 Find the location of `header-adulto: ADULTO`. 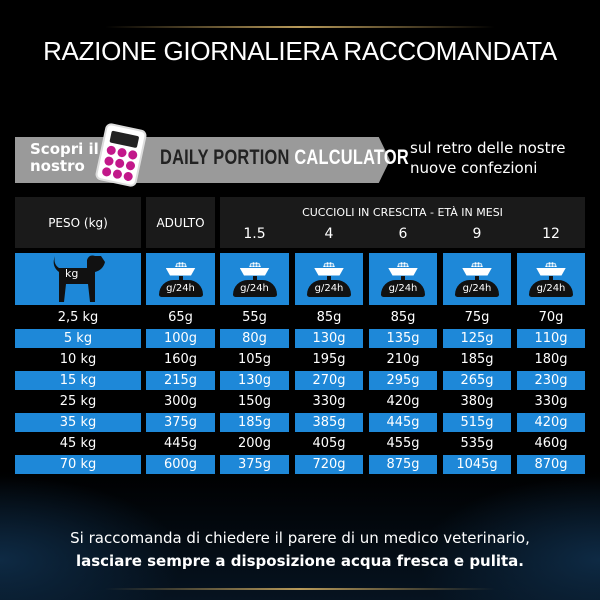

header-adulto: ADULTO is located at coordinates (180, 222).